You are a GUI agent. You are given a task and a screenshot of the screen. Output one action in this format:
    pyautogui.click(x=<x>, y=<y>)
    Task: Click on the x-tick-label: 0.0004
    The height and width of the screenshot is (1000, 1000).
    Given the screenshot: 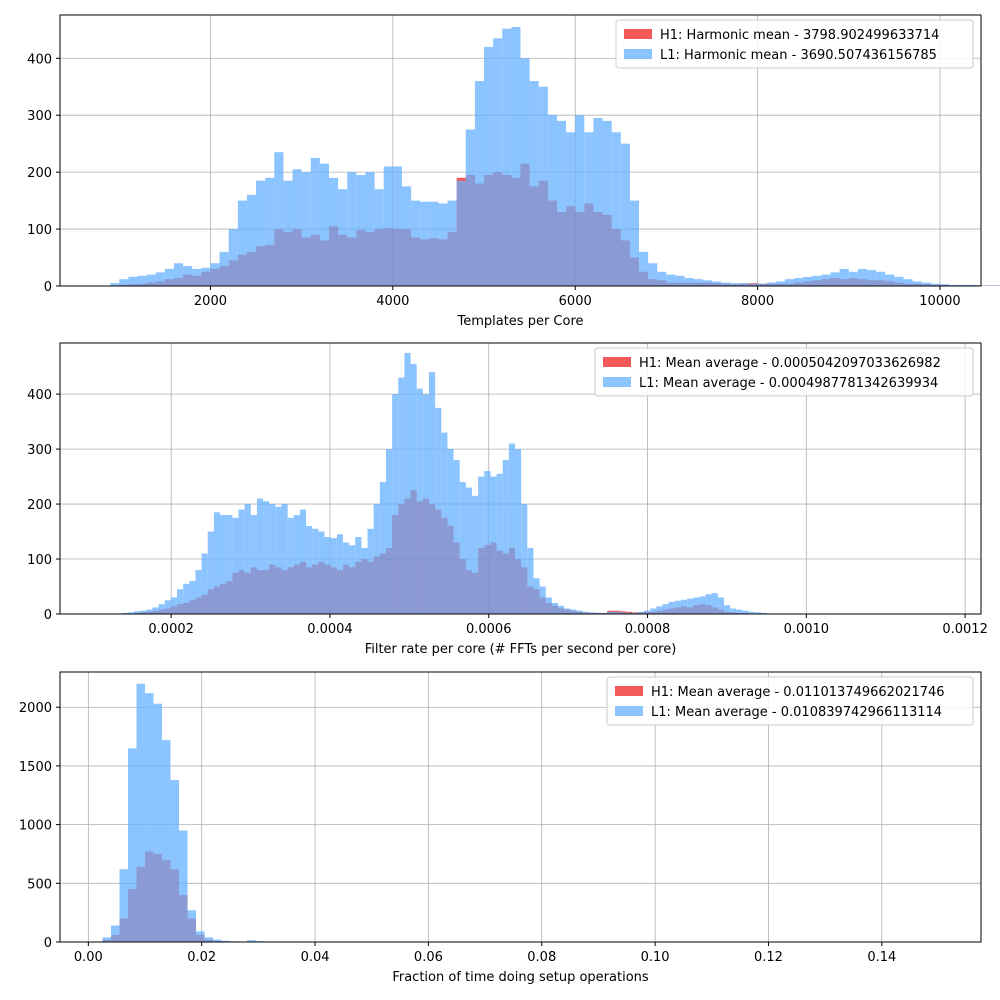 What is the action you would take?
    pyautogui.click(x=330, y=629)
    